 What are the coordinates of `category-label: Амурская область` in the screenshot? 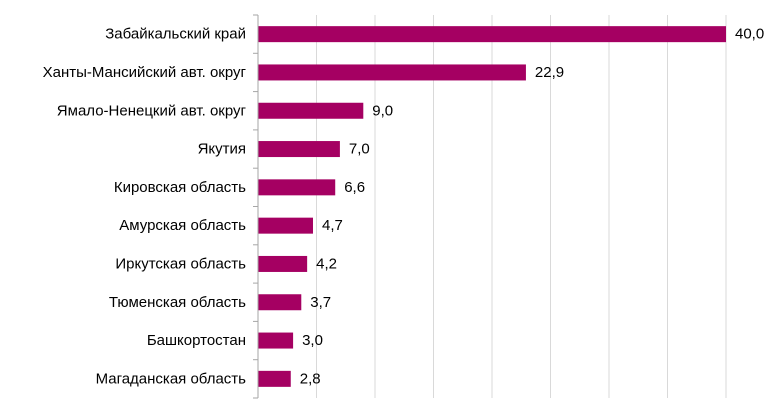 It's located at (182, 225).